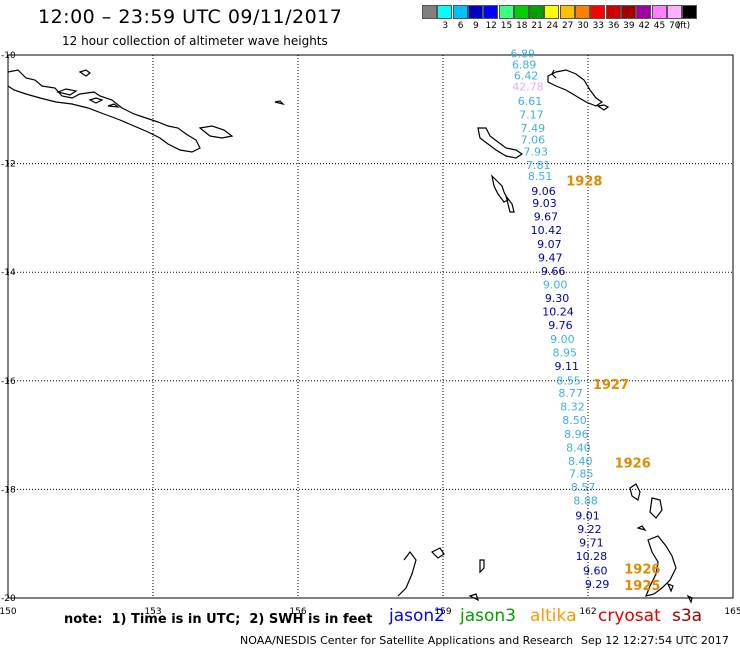  Describe the element at coordinates (572, 407) in the screenshot. I see `wave-height-value: 8.32` at that location.